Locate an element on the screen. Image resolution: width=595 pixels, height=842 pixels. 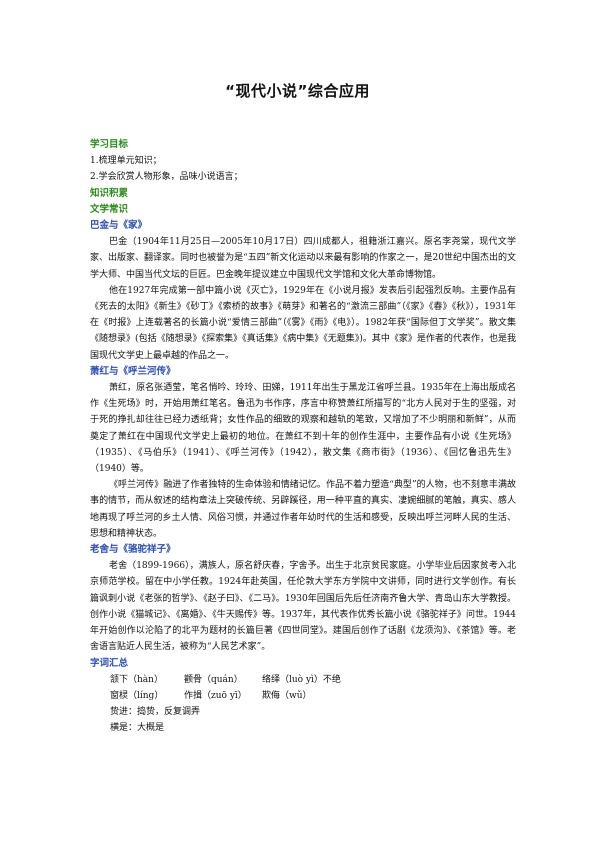
vocab-heading: 字词汇总 is located at coordinates (109, 663).